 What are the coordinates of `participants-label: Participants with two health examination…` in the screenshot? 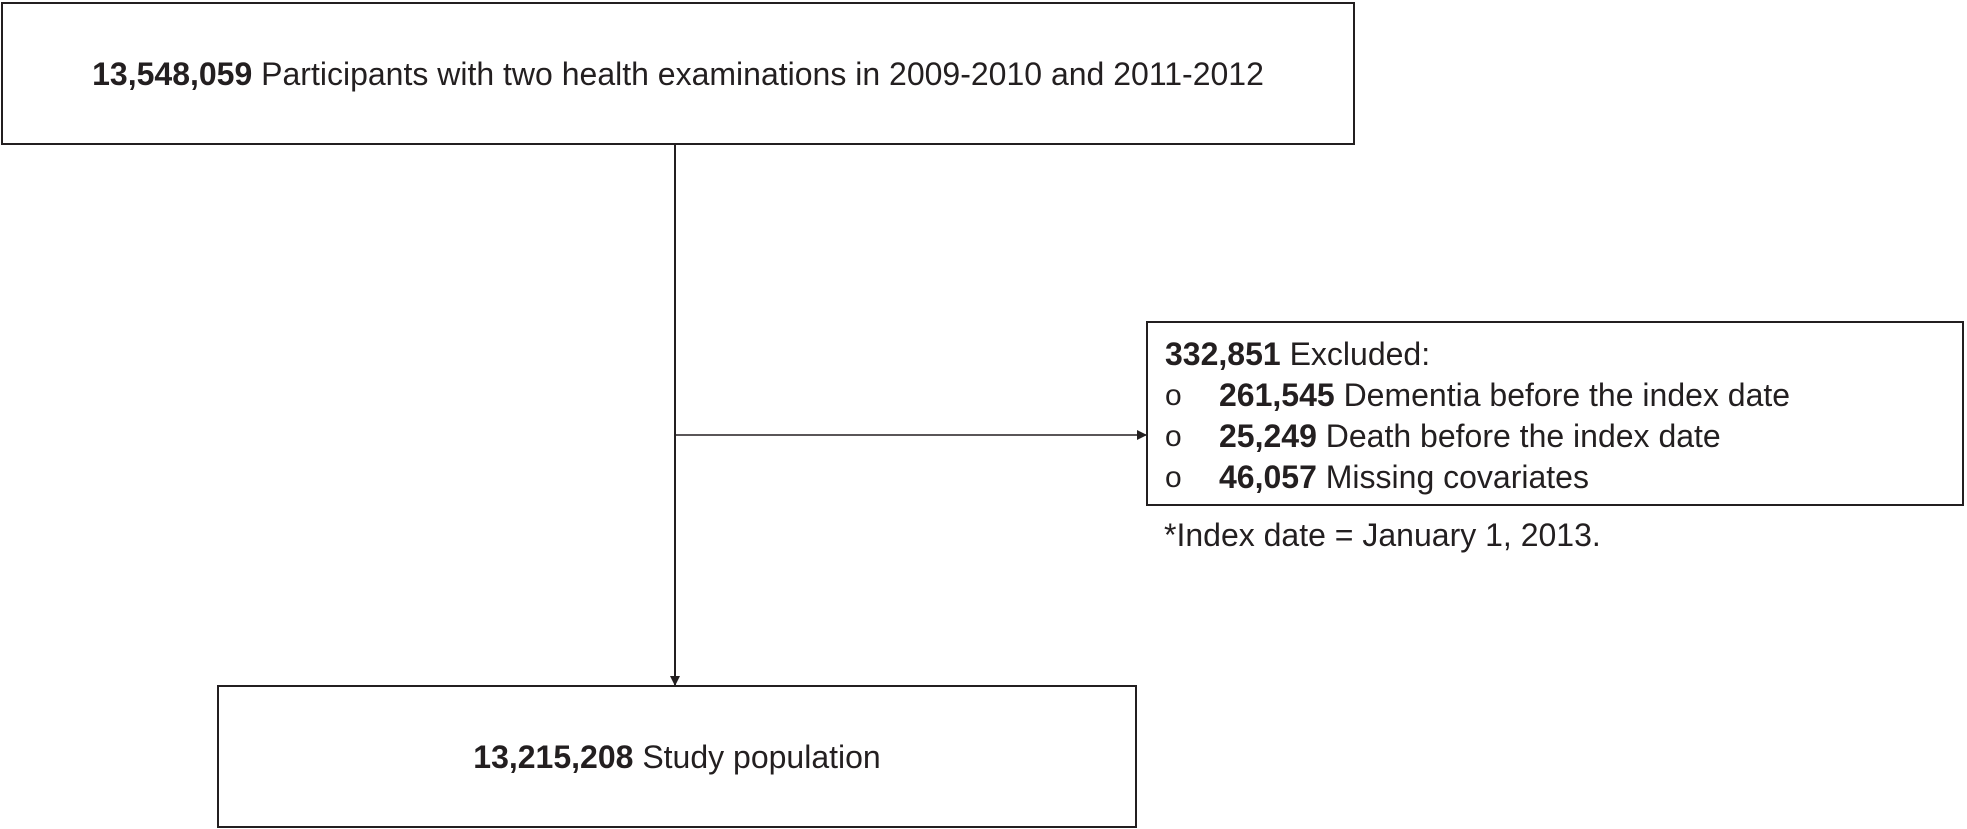 It's located at (762, 73).